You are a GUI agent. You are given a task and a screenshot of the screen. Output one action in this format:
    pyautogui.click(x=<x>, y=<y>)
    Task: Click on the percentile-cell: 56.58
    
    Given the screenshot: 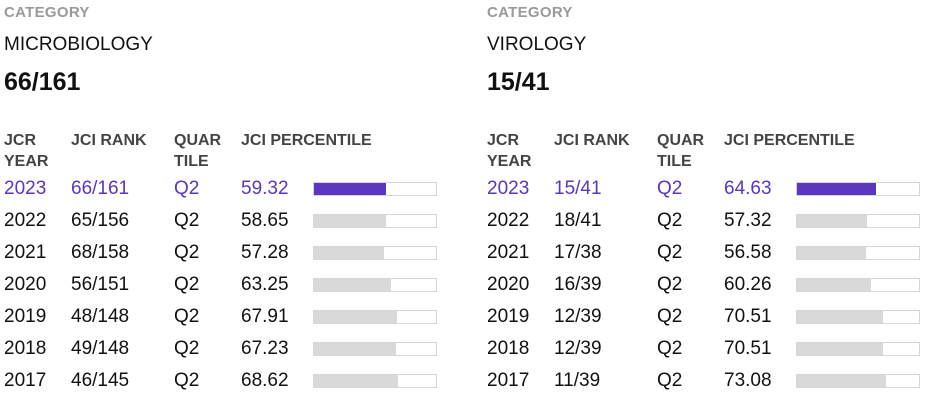 What is the action you would take?
    pyautogui.click(x=748, y=252)
    